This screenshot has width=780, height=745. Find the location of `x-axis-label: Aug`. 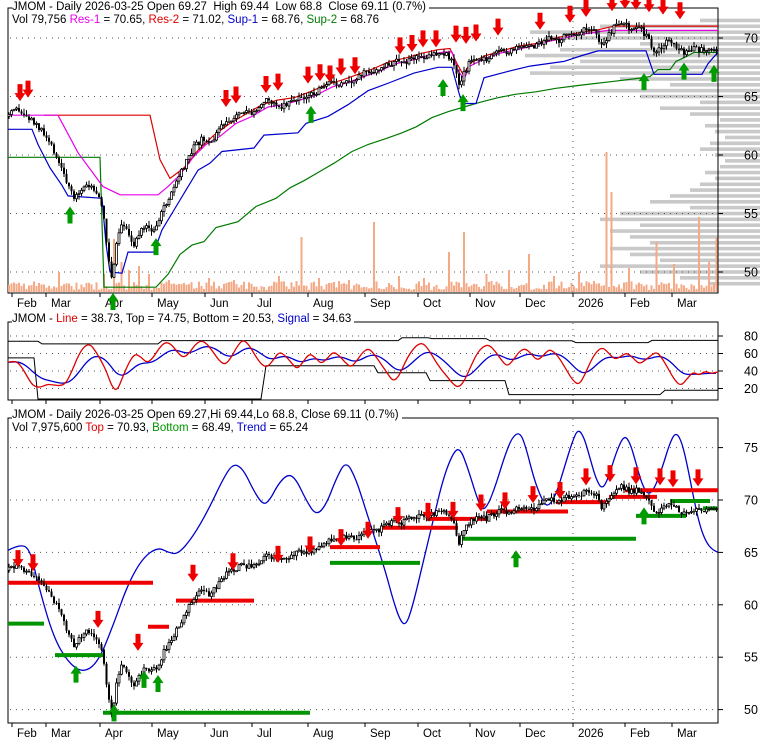

x-axis-label: Aug is located at coordinates (323, 304).